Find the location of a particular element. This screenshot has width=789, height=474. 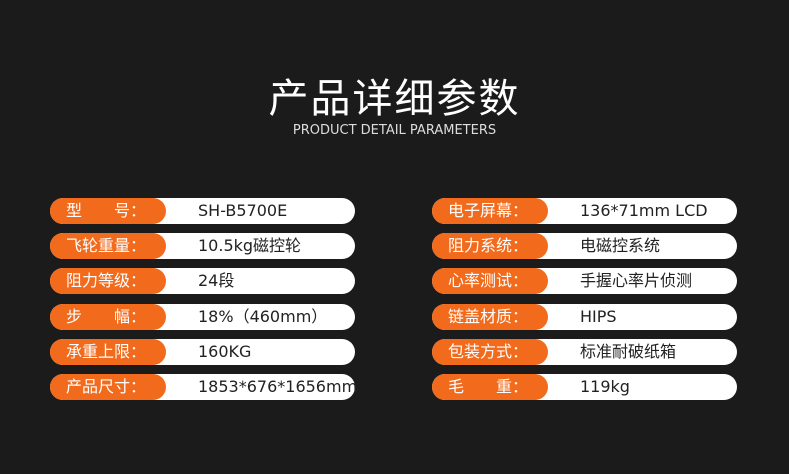

param-label: 电子屏幕： is located at coordinates (490, 211).